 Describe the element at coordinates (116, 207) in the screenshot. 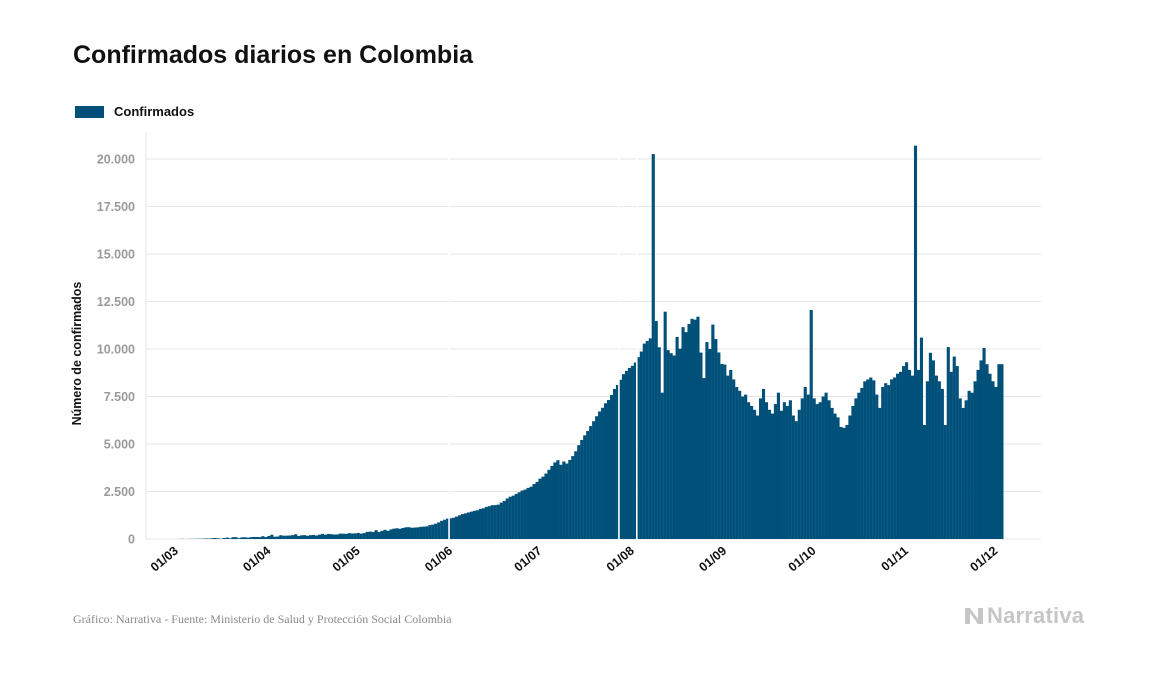

I see `y-tick-label: 17.500` at that location.